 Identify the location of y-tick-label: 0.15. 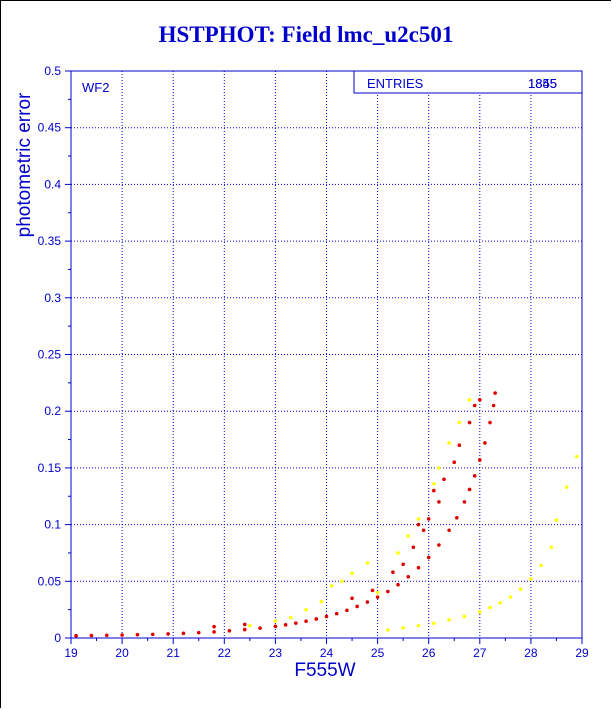
(50, 468).